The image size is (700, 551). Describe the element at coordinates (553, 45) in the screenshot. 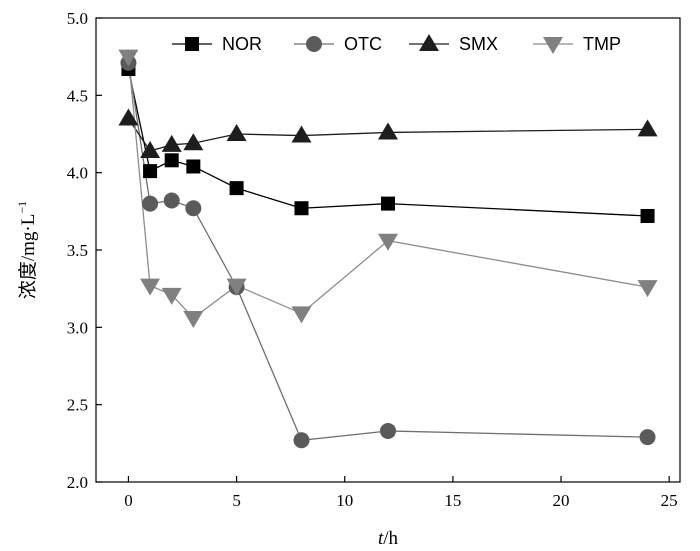

I see `legend-marker-tmp` at that location.